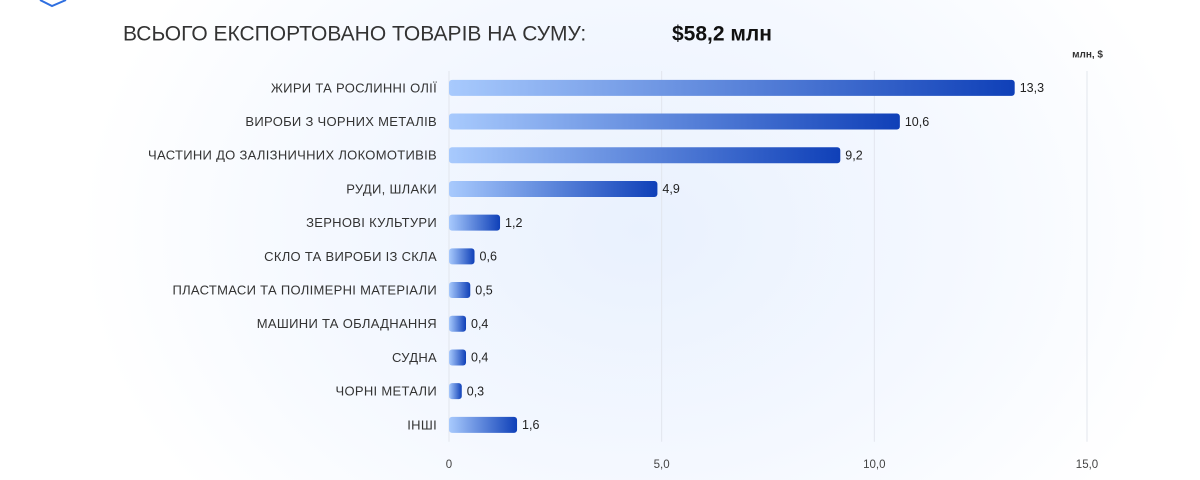 The height and width of the screenshot is (480, 1200). I want to click on value-label: 0,5, so click(483, 290).